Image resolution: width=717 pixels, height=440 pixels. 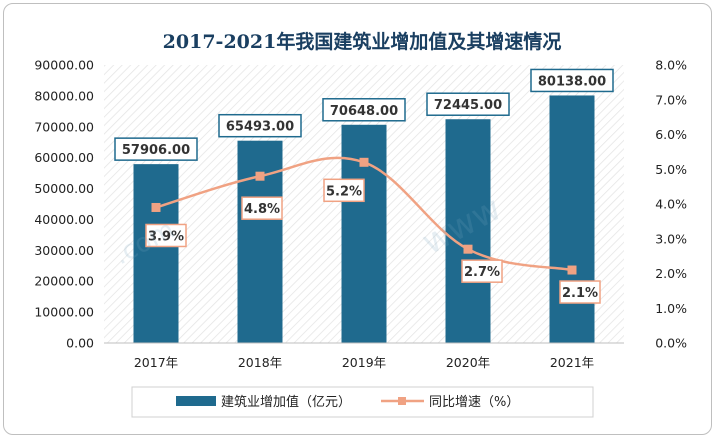 What do you see at coordinates (64, 281) in the screenshot?
I see `left-tick-label: 20000.00` at bounding box center [64, 281].